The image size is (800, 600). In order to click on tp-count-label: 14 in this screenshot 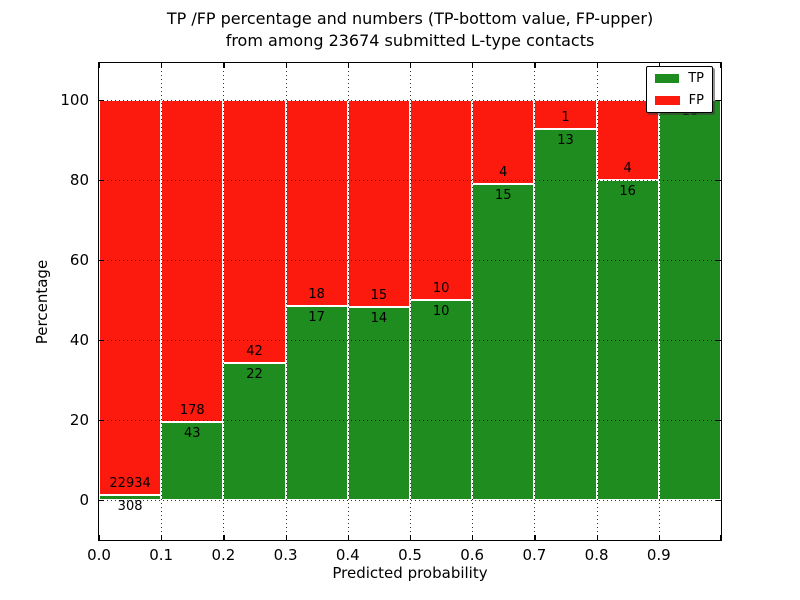, I will do `click(379, 318)`.